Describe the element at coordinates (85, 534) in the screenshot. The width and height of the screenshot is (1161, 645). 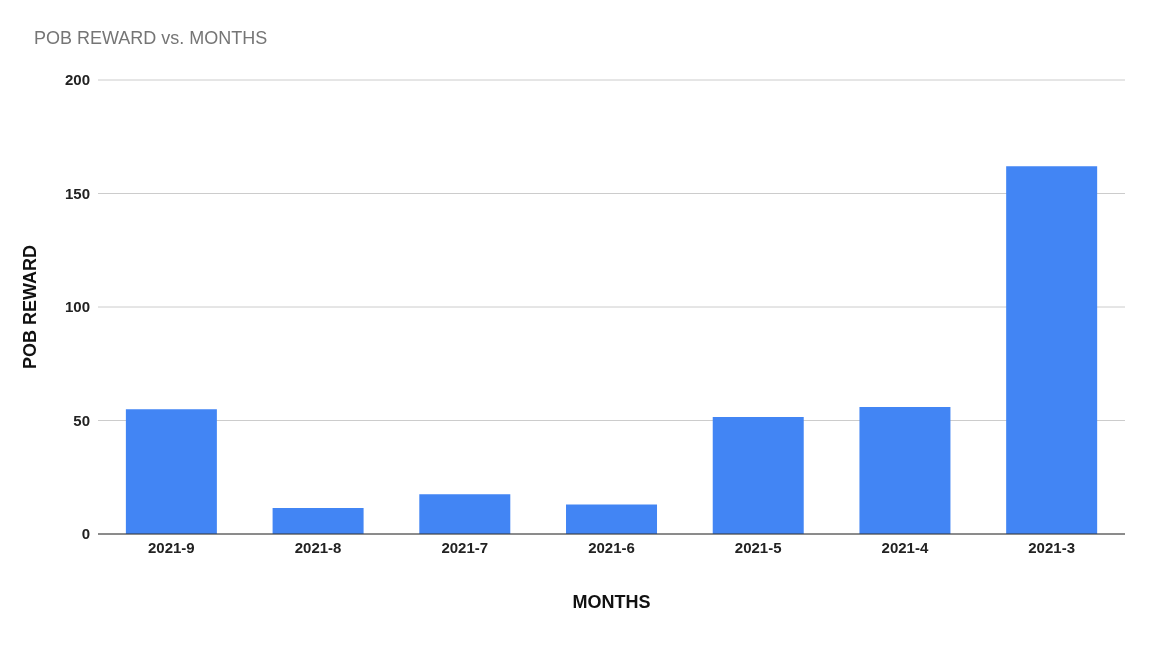
I see `y-tick-label: 0` at that location.